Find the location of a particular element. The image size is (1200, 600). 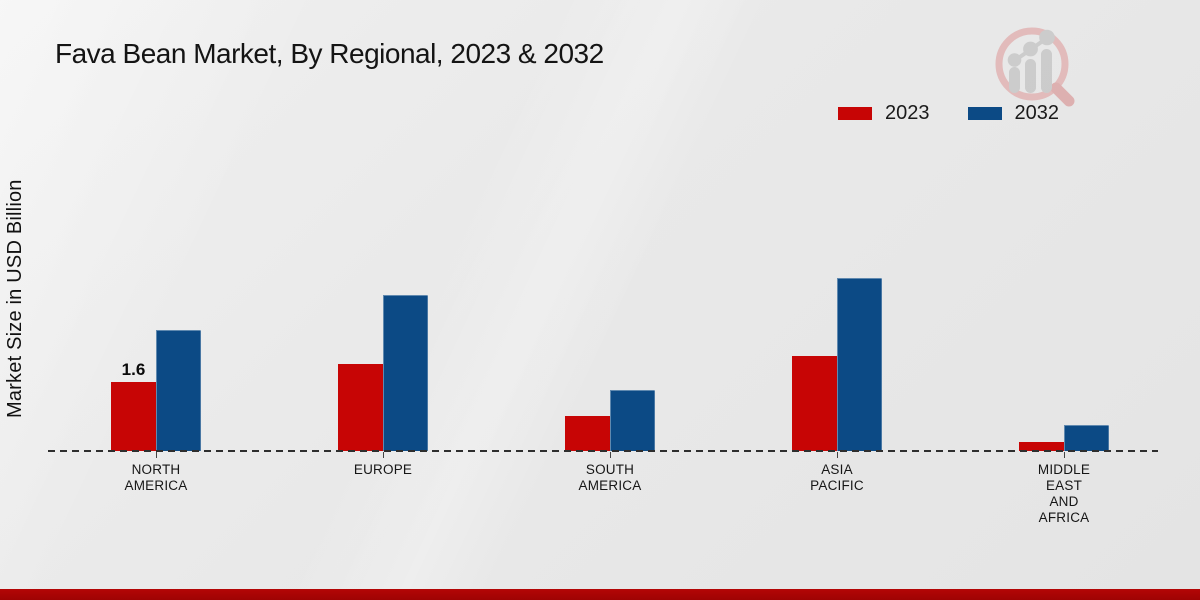

bar-2032-north-america is located at coordinates (178, 390).